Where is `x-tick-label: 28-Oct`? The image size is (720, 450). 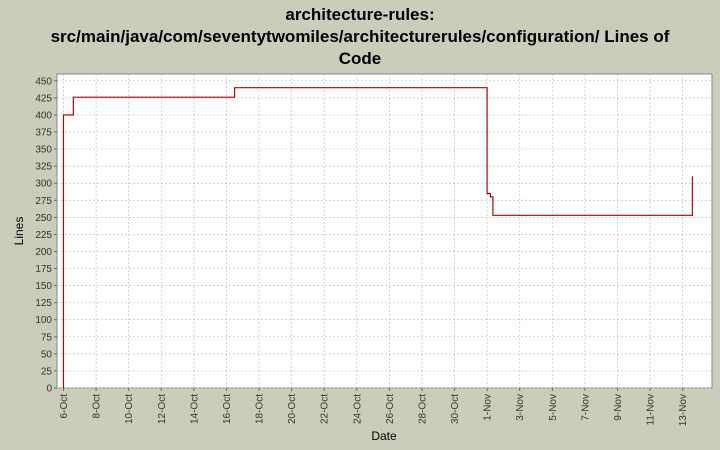
x-tick-label: 28-Oct is located at coordinates (422, 409).